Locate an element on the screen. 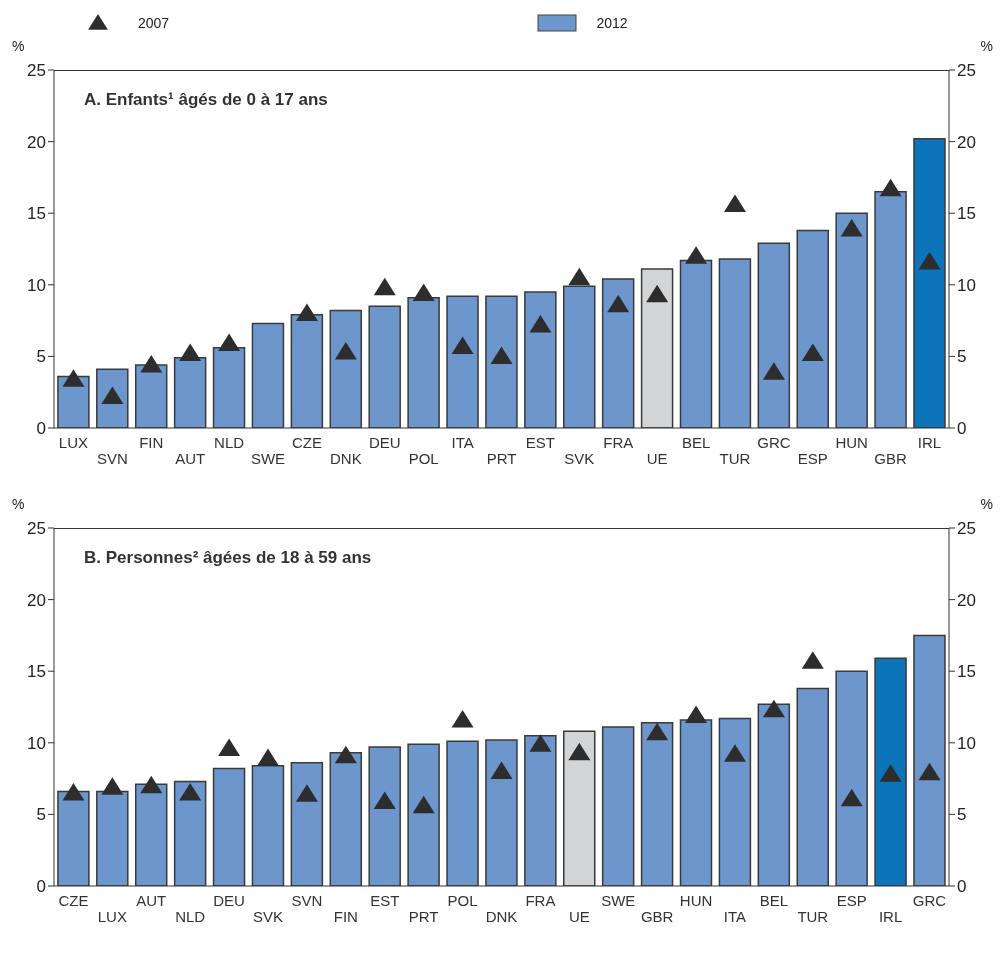 The image size is (1003, 956). y-tick-label: 20 is located at coordinates (36, 600).